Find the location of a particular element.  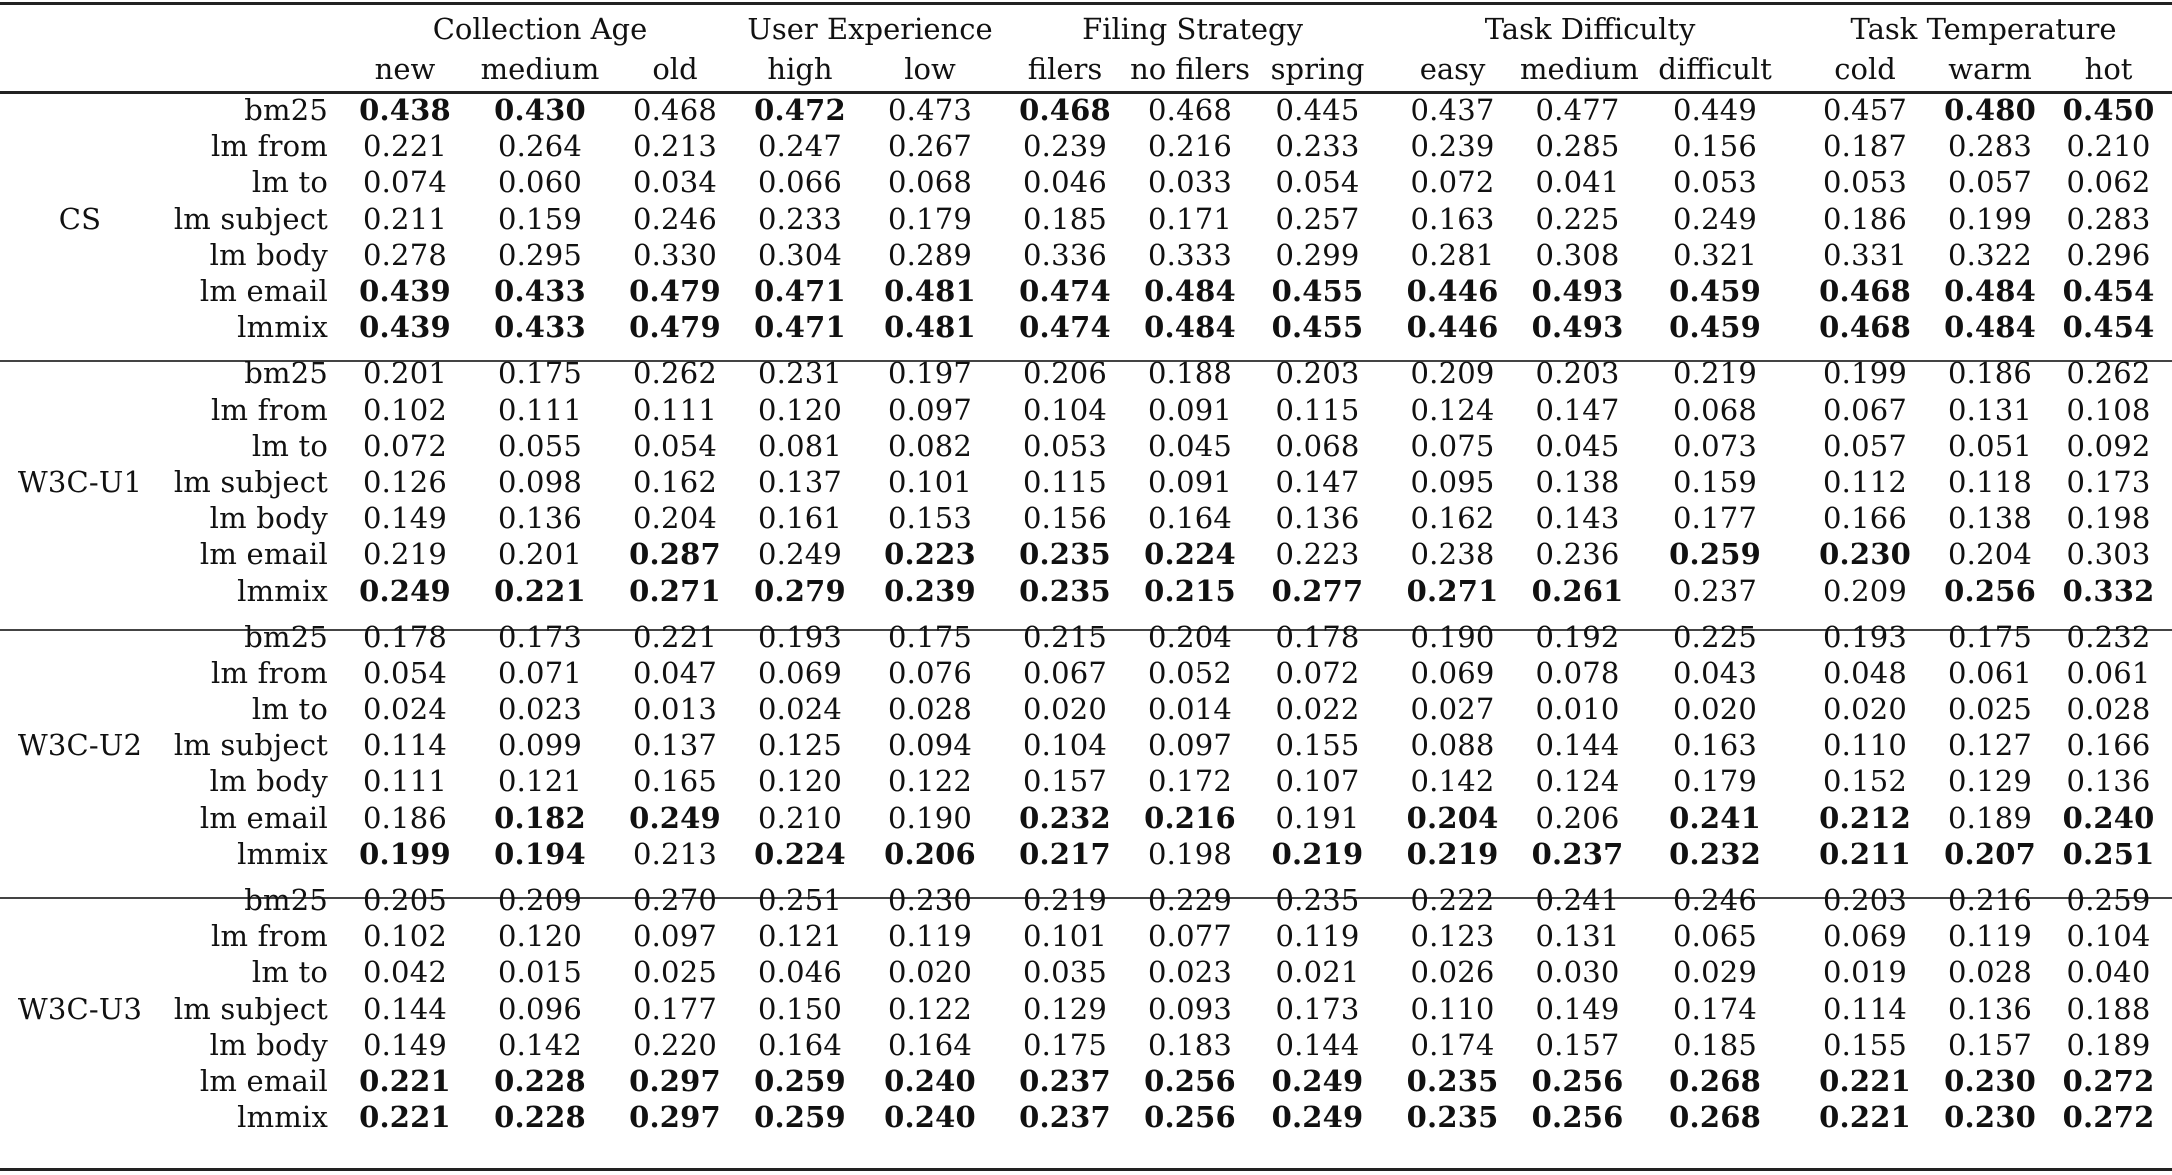

table-cell: 0.071 is located at coordinates (540, 672).